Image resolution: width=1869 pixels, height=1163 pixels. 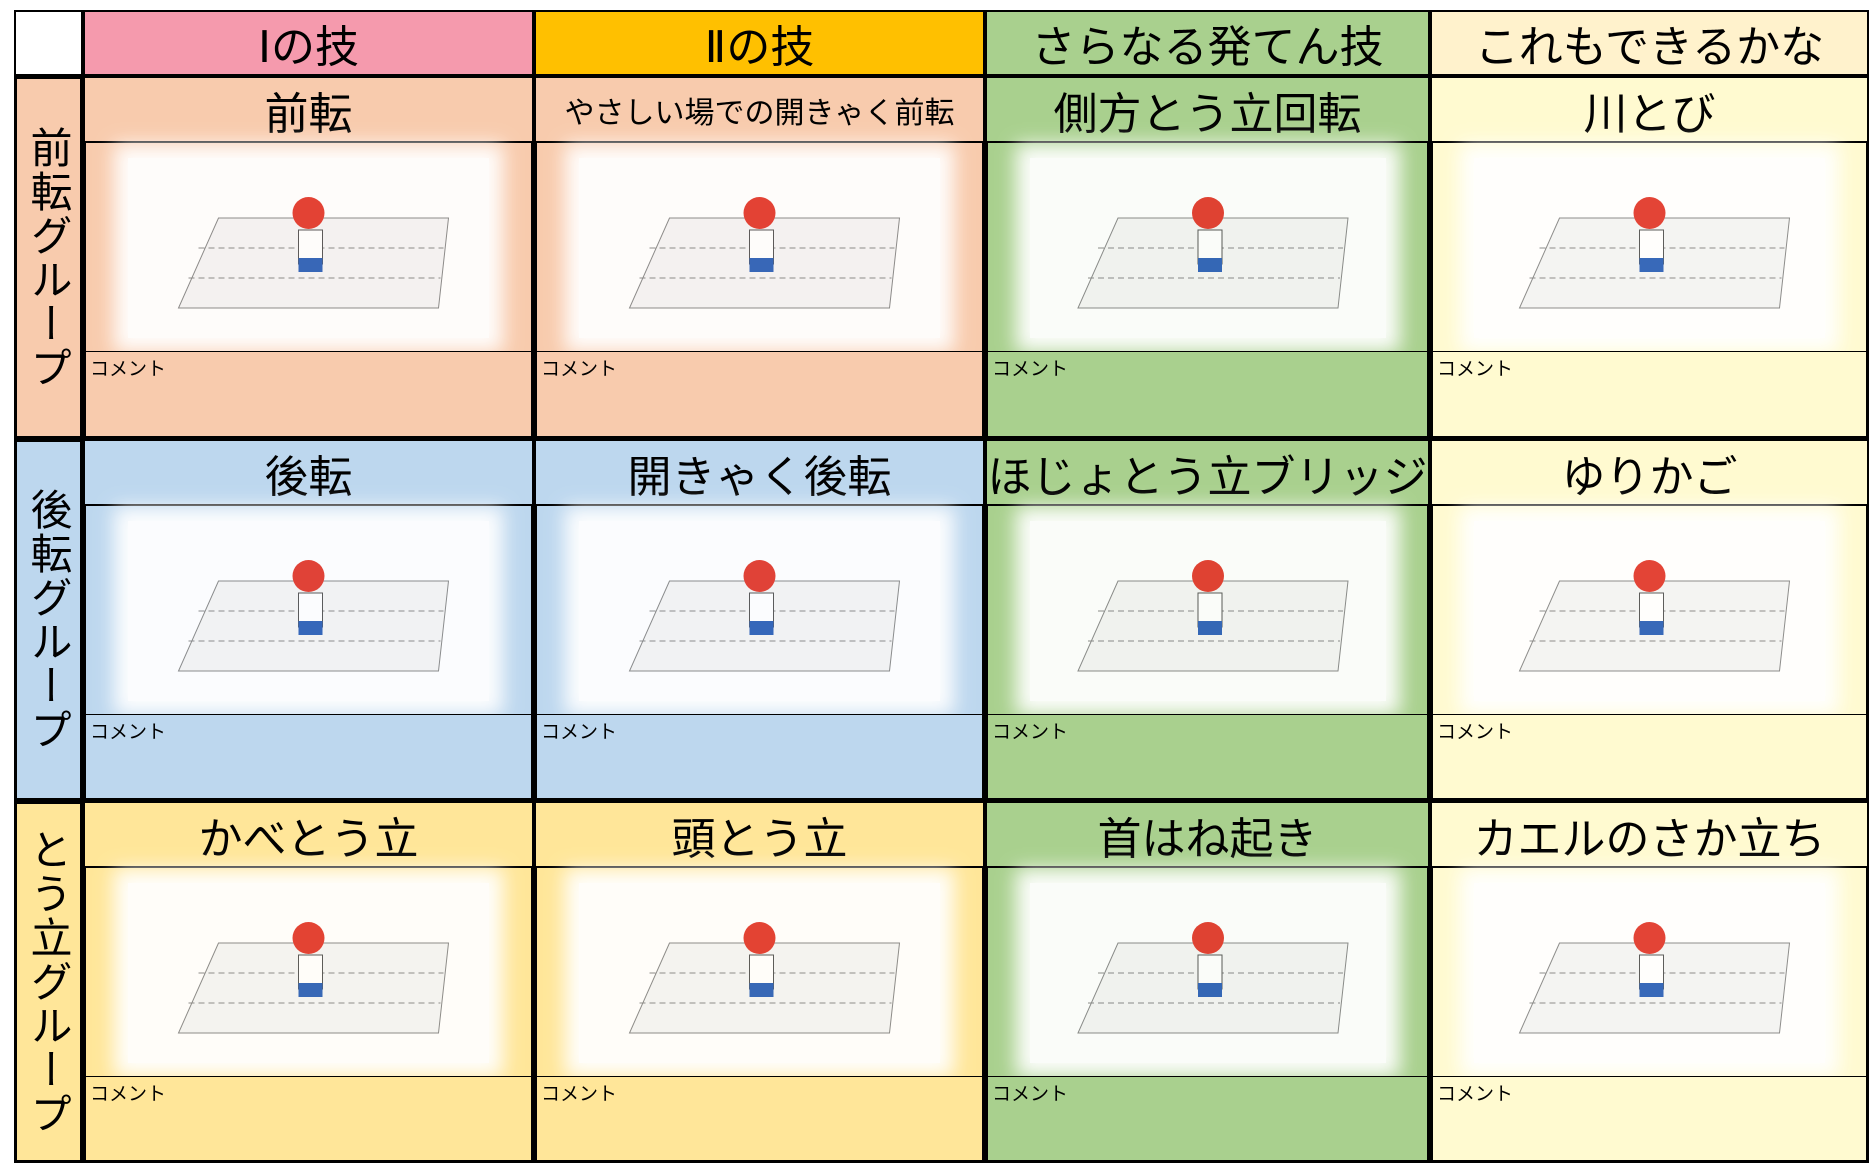 I want to click on corner, so click(x=48, y=43).